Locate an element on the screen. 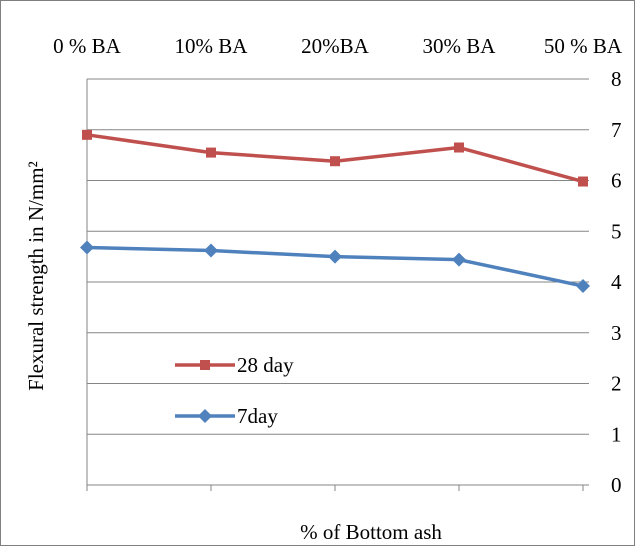  y-tick-labels: 0 1 2 3 4 5 6 7 8 is located at coordinates (616, 282).